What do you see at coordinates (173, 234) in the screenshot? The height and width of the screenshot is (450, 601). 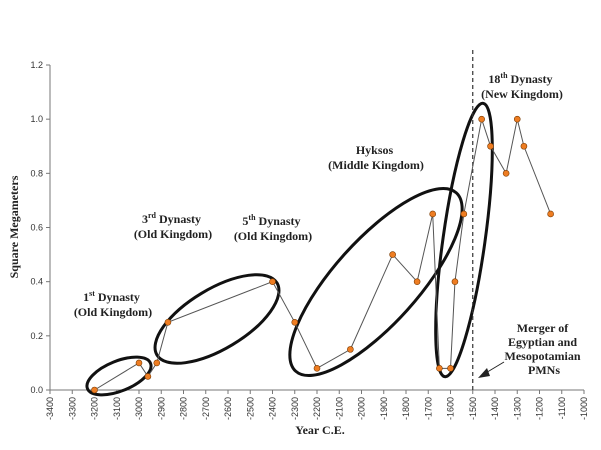 I see `annotation-3rd-dynasty-line2: (Old Kingdom)` at bounding box center [173, 234].